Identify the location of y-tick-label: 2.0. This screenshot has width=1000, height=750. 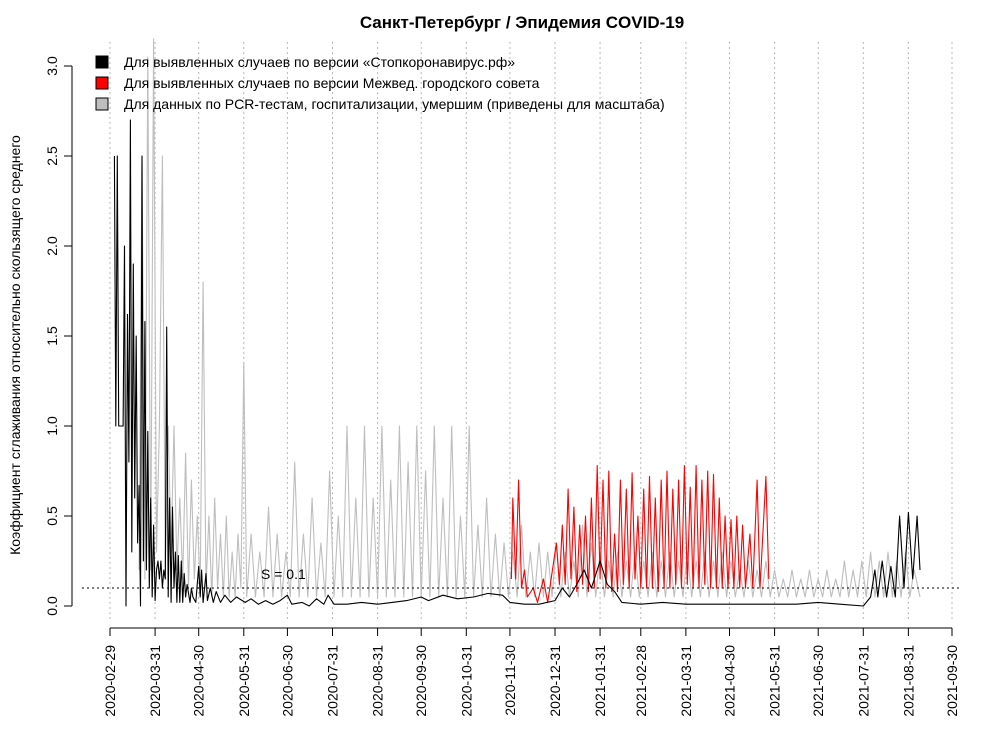
(52, 246).